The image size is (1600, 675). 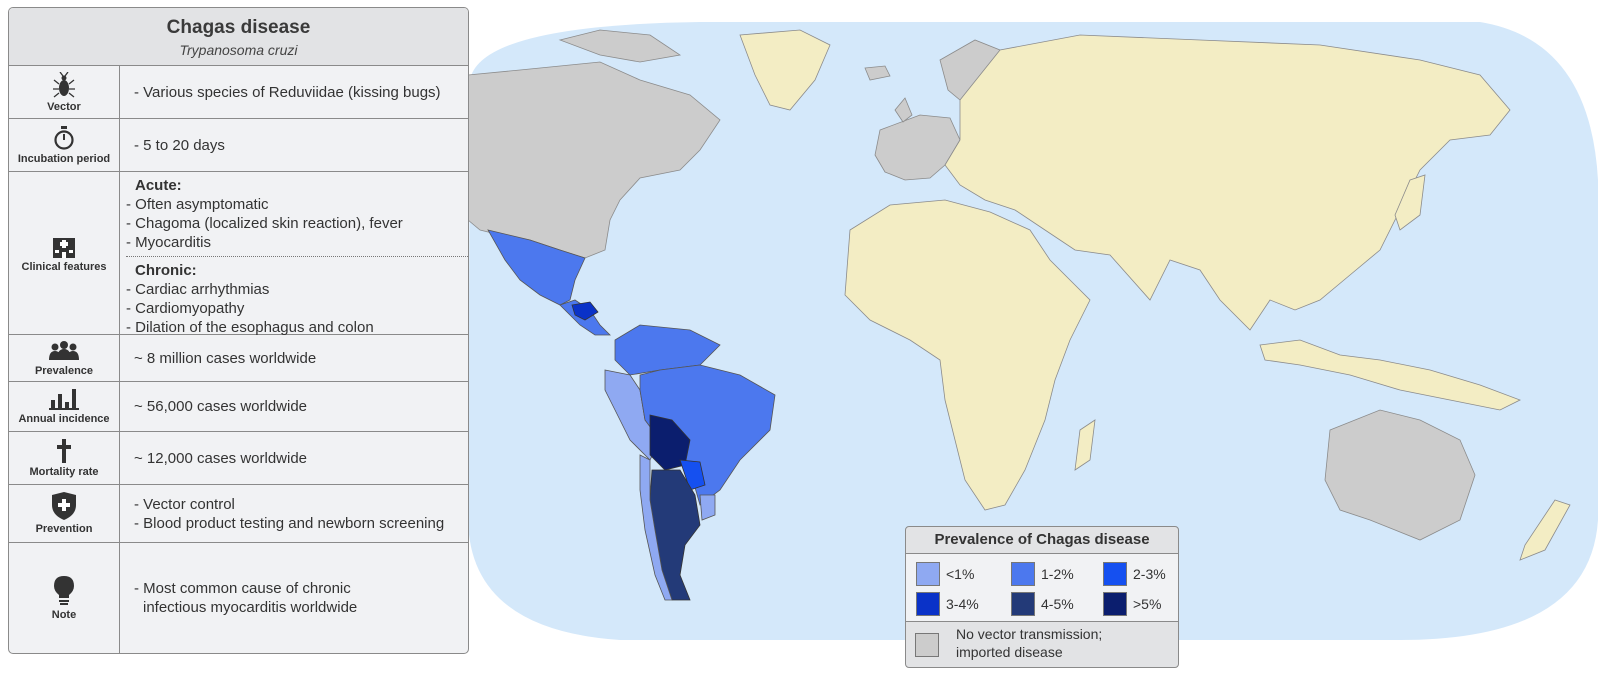 I want to click on legend-note-line-2: imported disease, so click(x=1009, y=652).